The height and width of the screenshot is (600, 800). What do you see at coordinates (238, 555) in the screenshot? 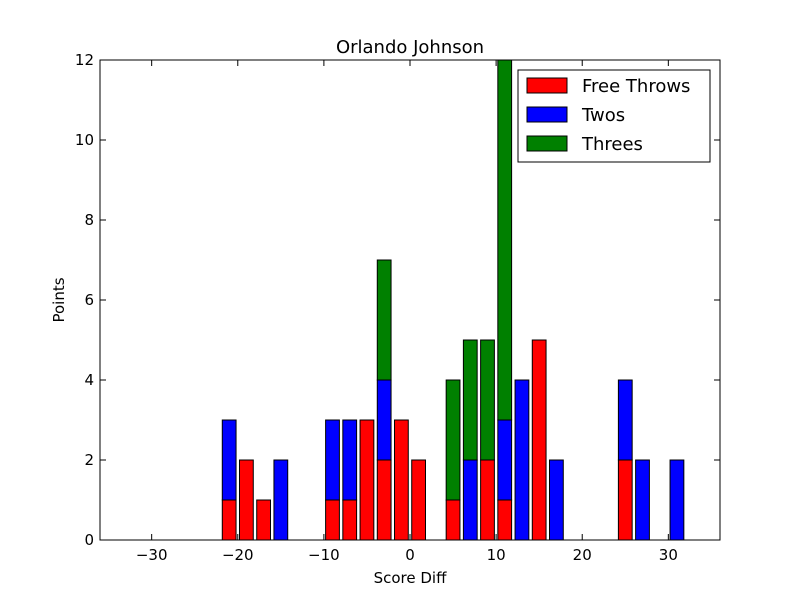
I see `x-tick-label-1: −20` at bounding box center [238, 555].